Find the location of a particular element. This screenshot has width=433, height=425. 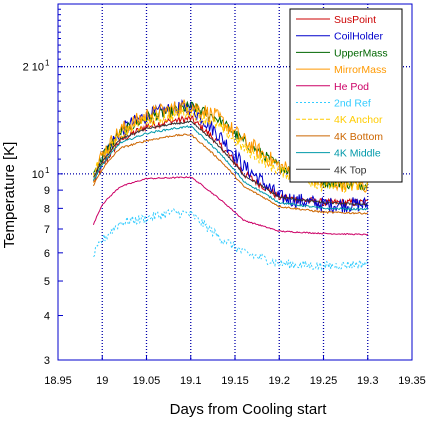

series-line-he-pod is located at coordinates (230, 205).